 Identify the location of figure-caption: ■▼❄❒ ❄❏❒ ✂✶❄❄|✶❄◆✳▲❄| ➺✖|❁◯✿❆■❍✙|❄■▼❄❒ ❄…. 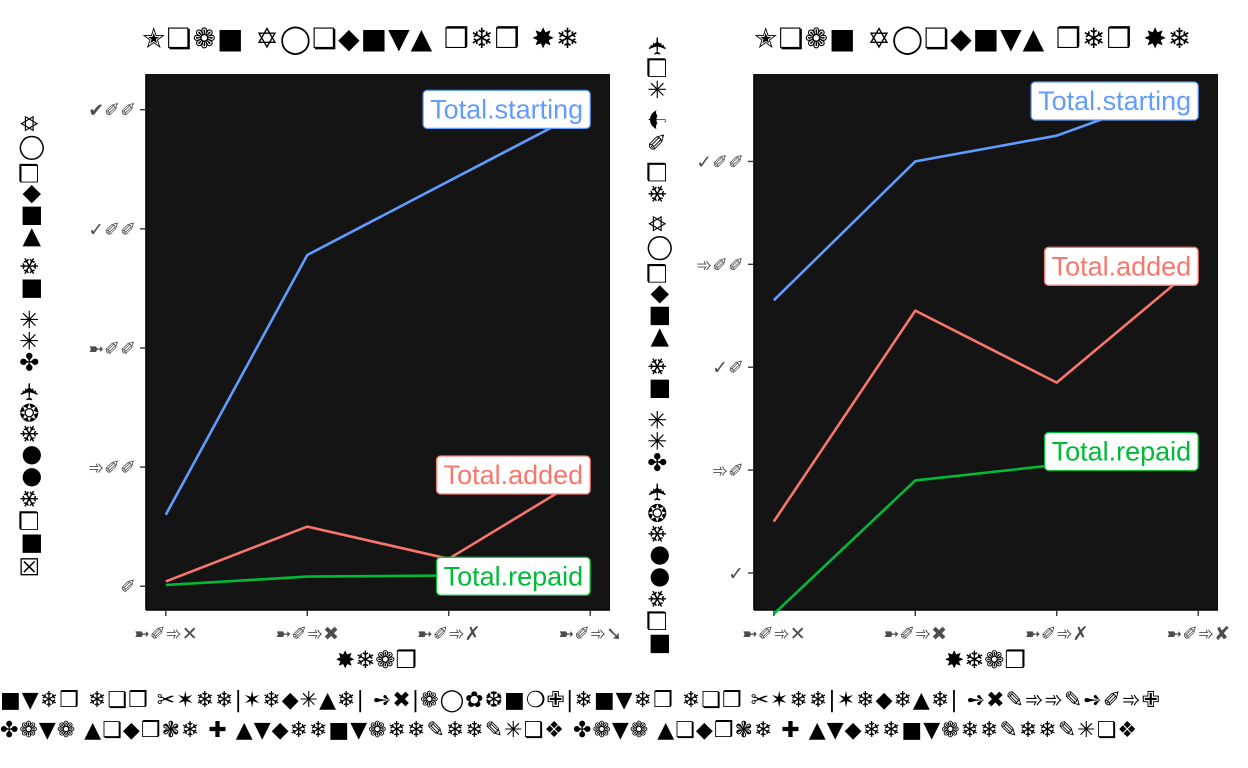
(624, 727).